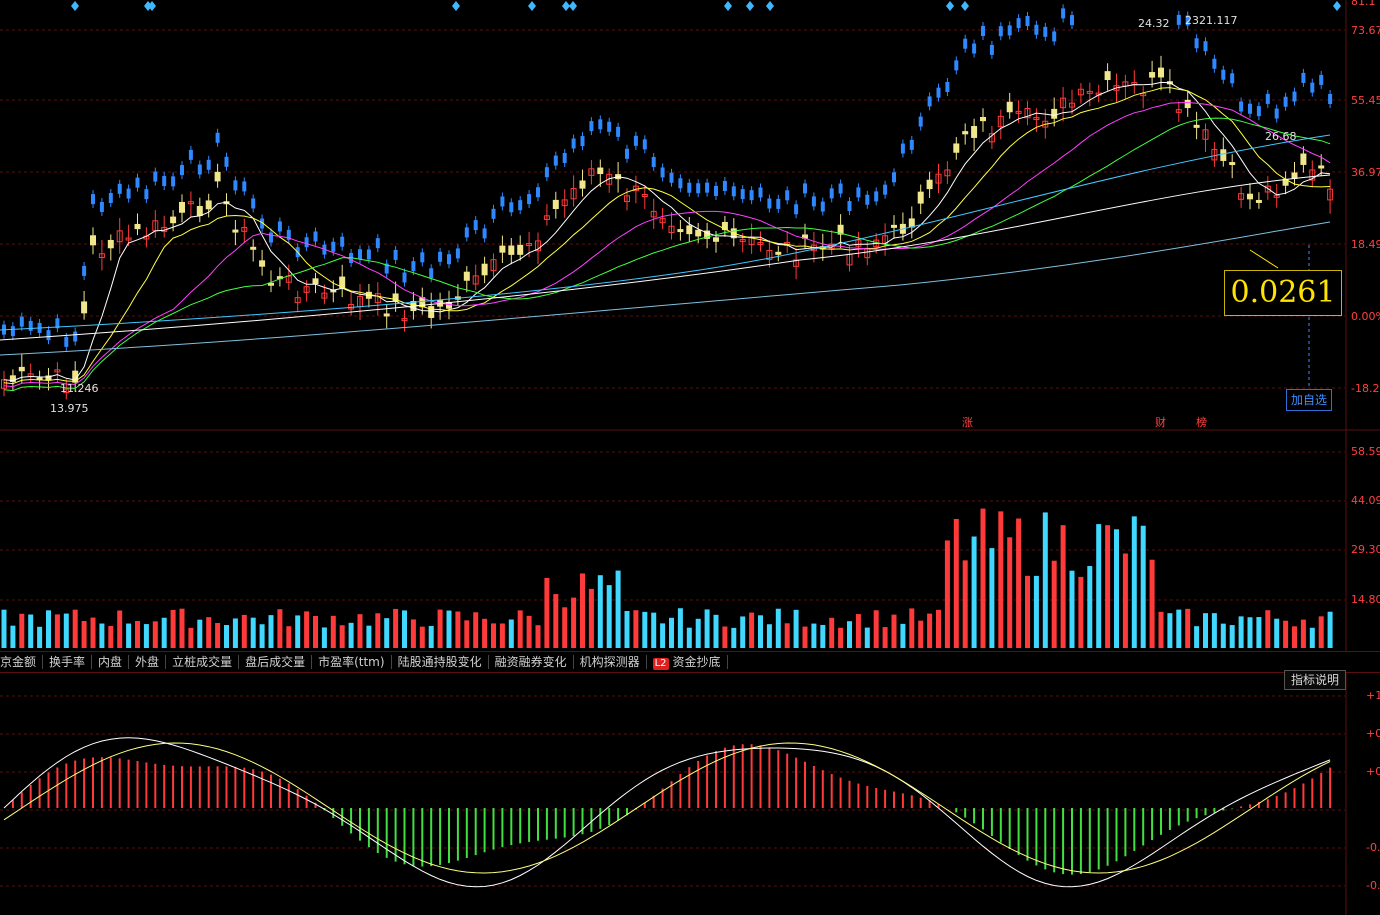 The width and height of the screenshot is (1380, 915). Describe the element at coordinates (1264, 259) in the screenshot. I see `tooltip-pointer` at that location.